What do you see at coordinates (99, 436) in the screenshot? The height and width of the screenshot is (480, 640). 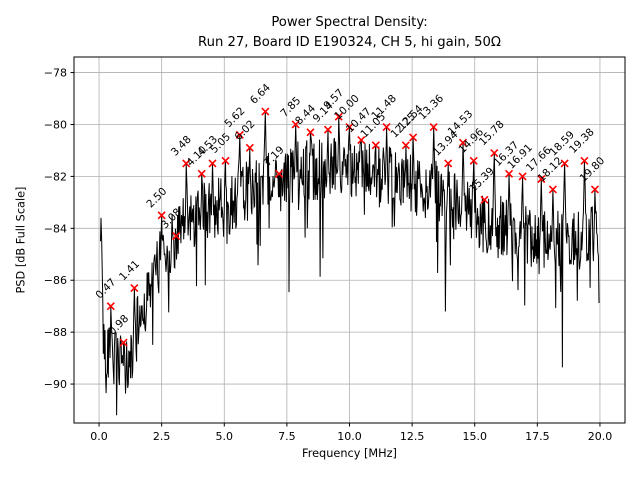 I see `x-tick-label: 0.0` at bounding box center [99, 436].